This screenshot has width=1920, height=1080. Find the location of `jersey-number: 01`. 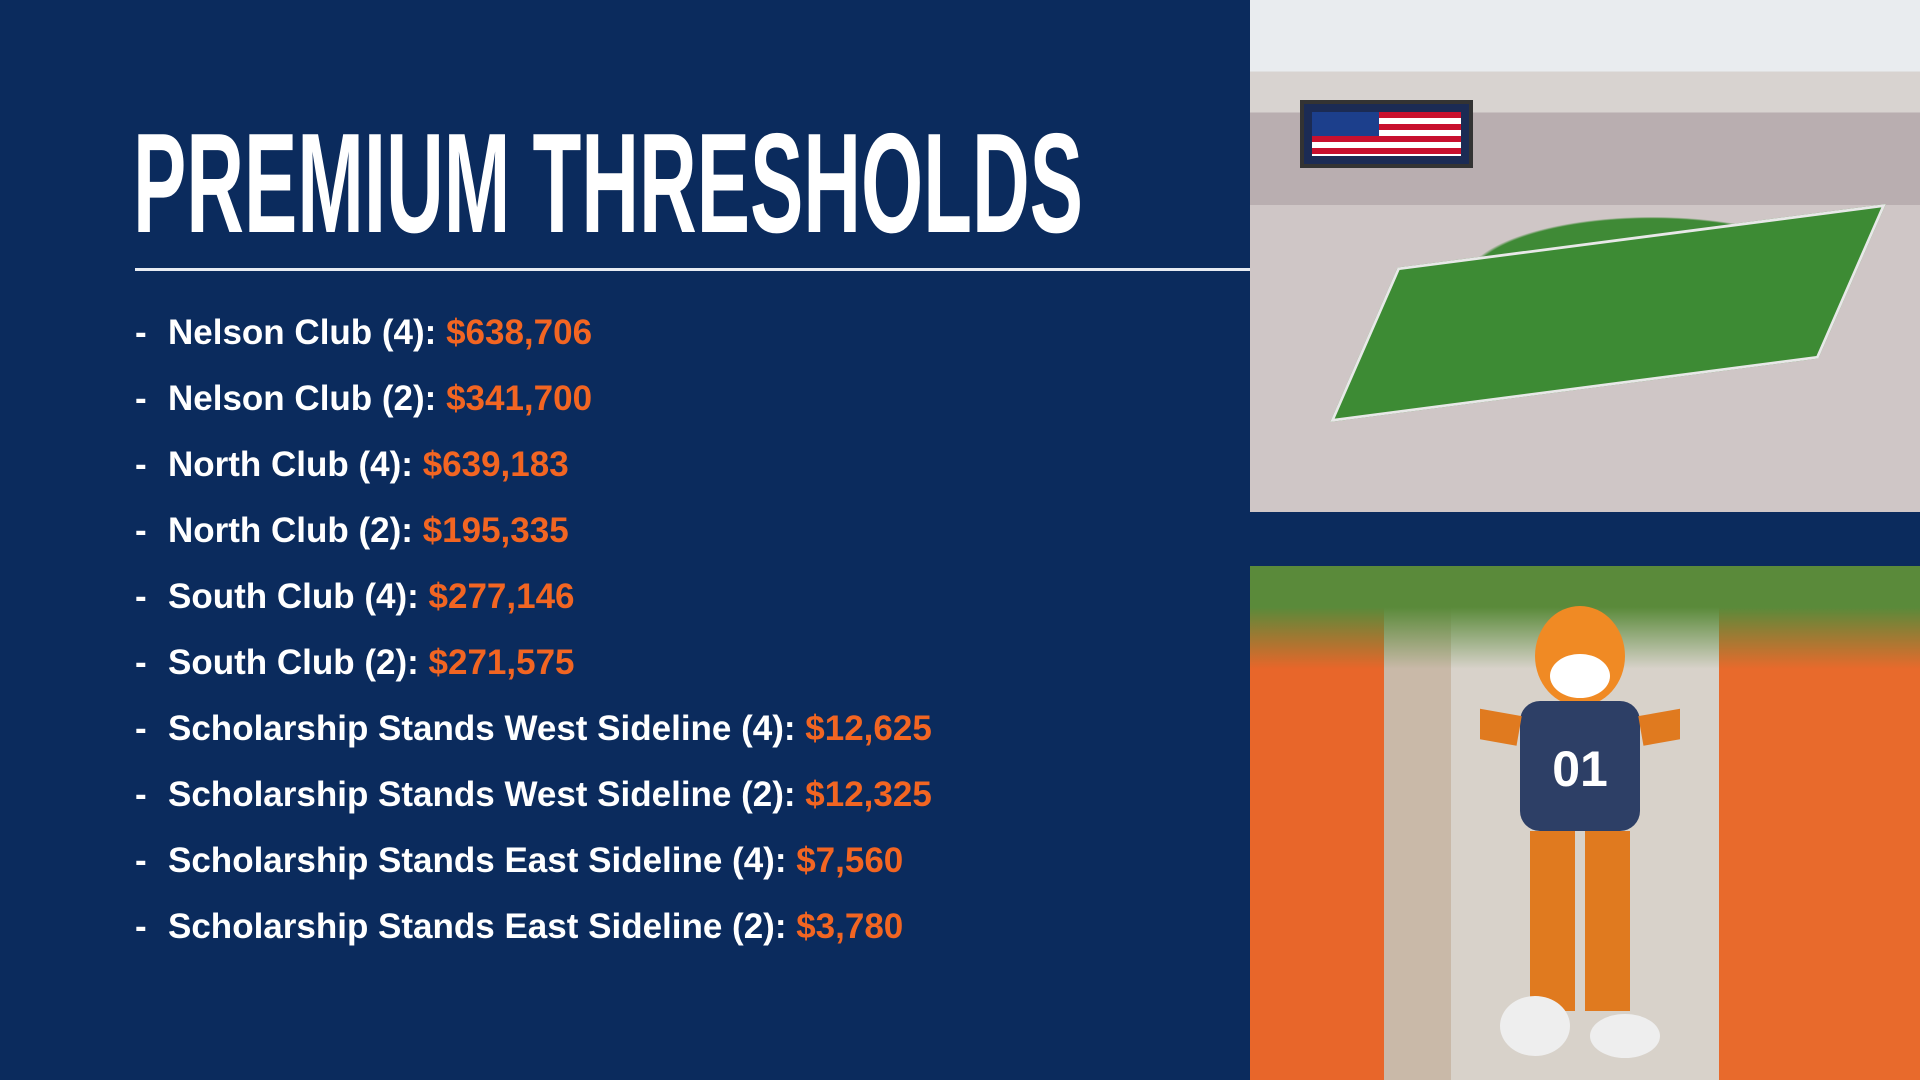

jersey-number: 01 is located at coordinates (1580, 769).